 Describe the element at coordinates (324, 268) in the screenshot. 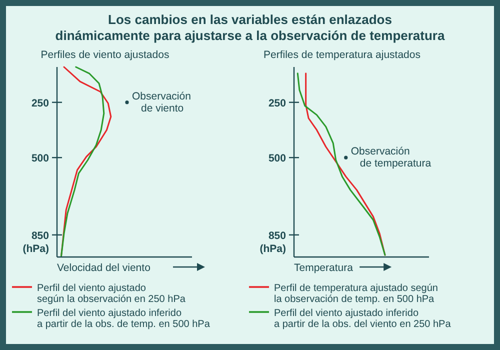

I see `x-axis-title: Temperatura` at that location.